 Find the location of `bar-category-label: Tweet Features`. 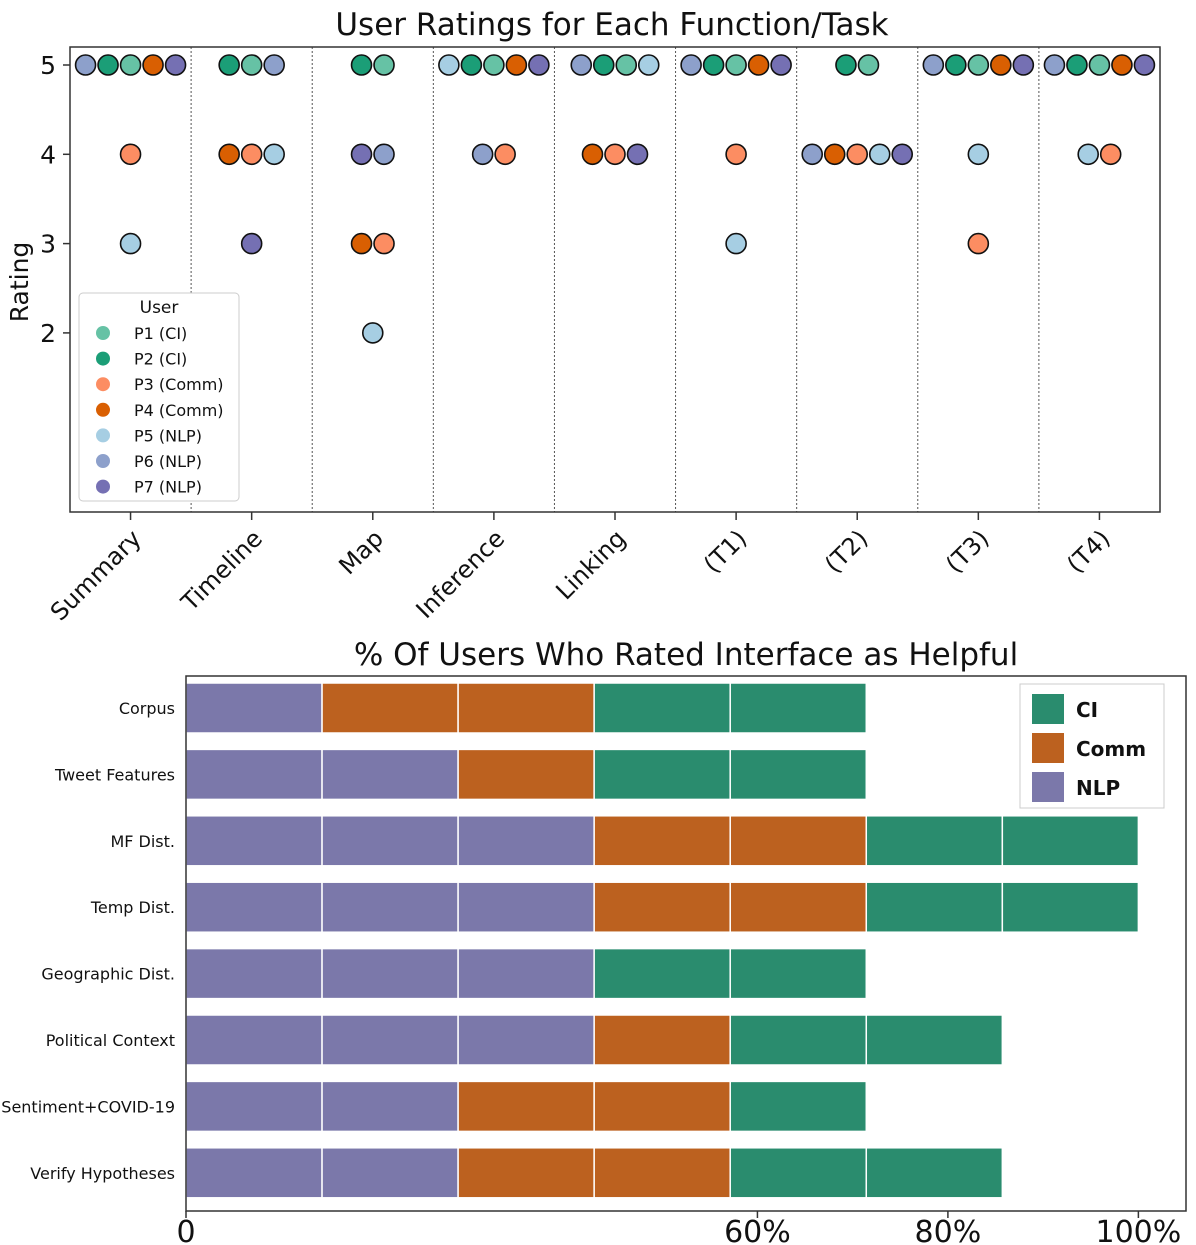

bar-category-label: Tweet Features is located at coordinates (114, 774).